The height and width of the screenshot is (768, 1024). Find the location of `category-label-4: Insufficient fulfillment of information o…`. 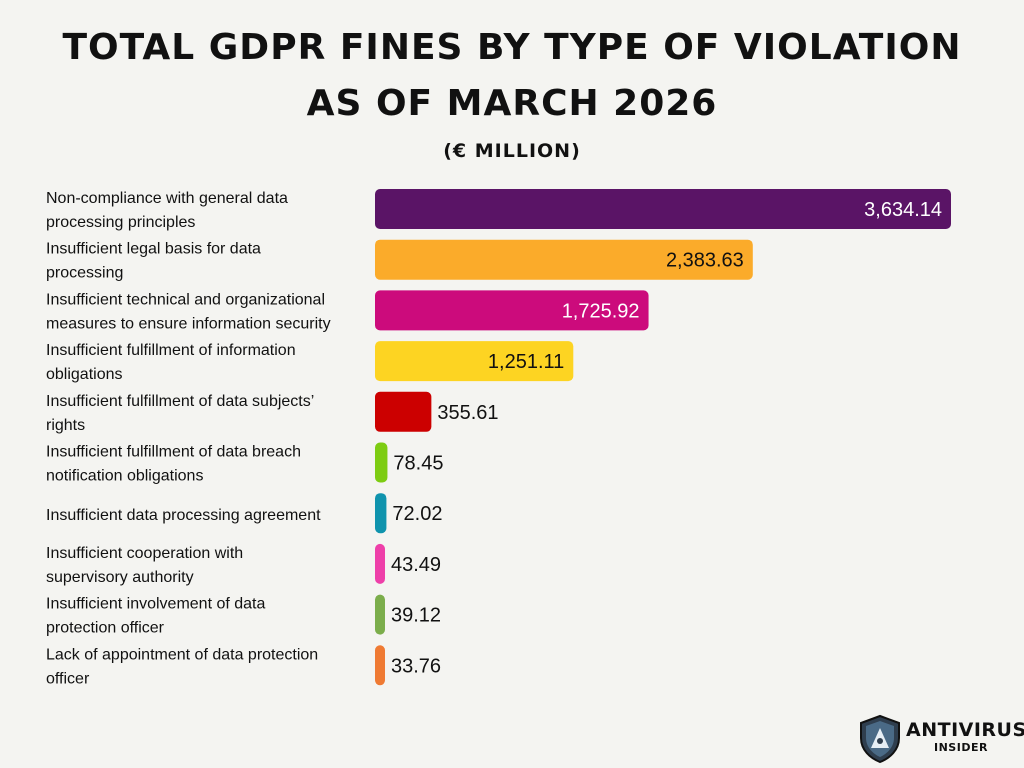

category-label-4: Insufficient fulfillment of information o… is located at coordinates (171, 362).